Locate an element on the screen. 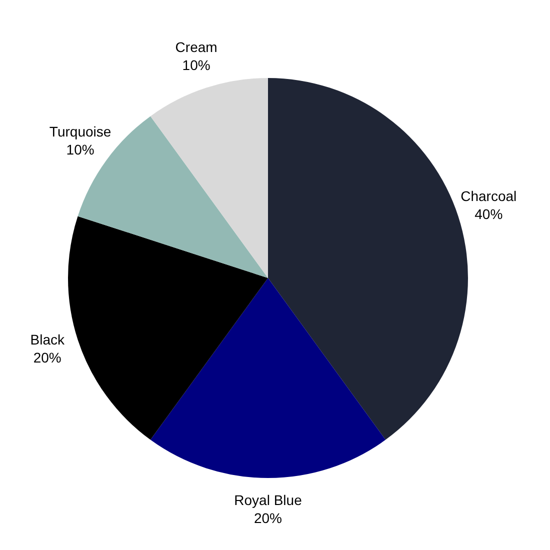 This screenshot has width=550, height=550. slice-label: Charcoal is located at coordinates (488, 196).